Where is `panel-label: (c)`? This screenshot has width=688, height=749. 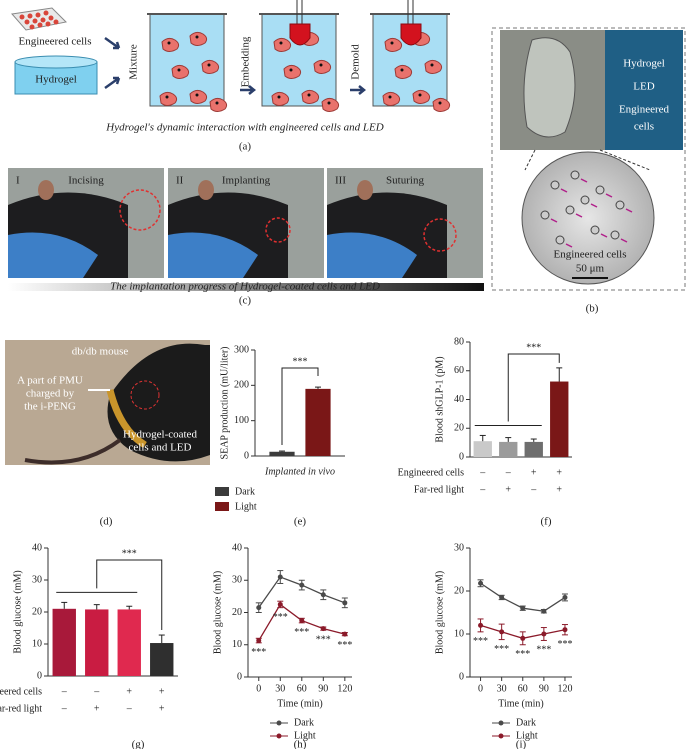 panel-label: (c) is located at coordinates (245, 301).